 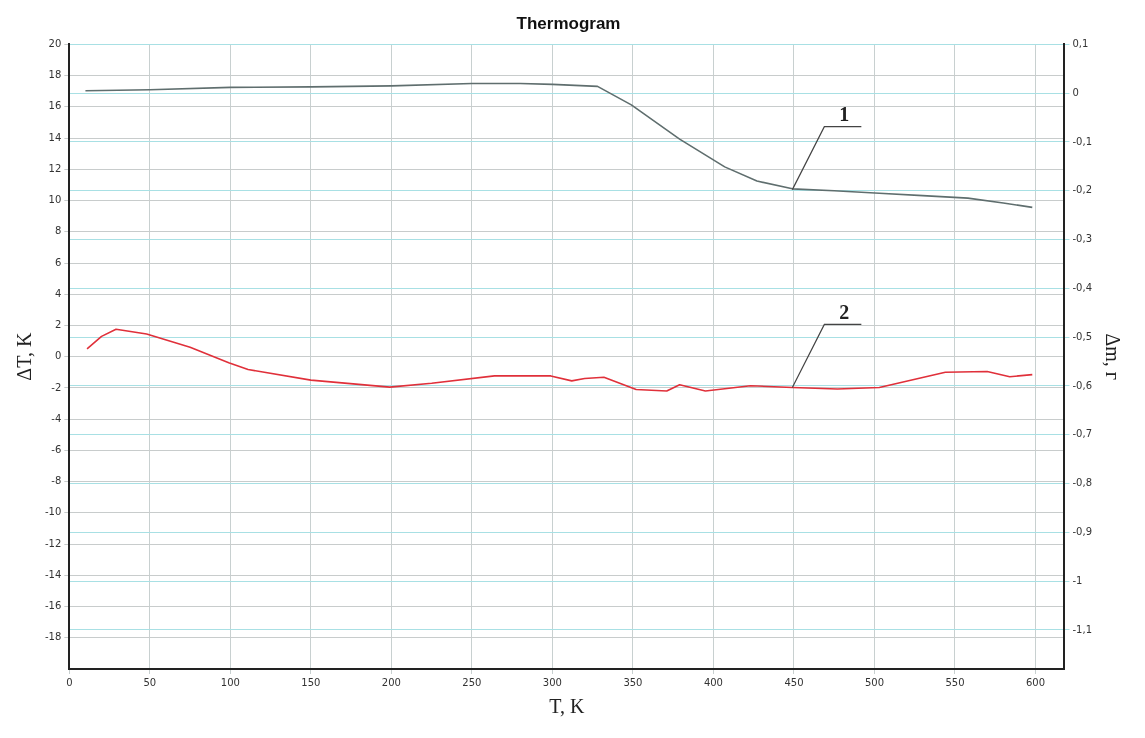 What do you see at coordinates (713, 682) in the screenshot?
I see `x-tick-label: 400` at bounding box center [713, 682].